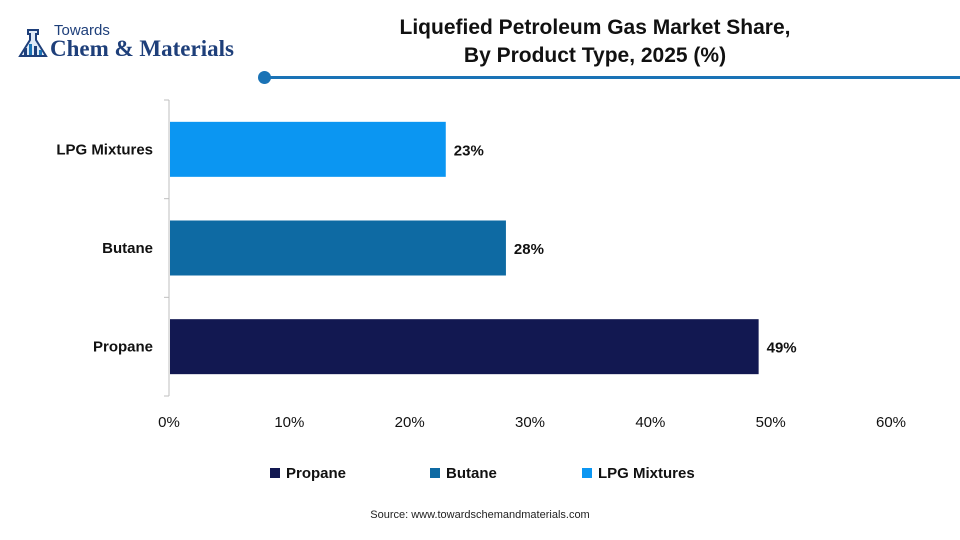 Image resolution: width=960 pixels, height=540 pixels. I want to click on x-tick-label: 20%, so click(410, 422).